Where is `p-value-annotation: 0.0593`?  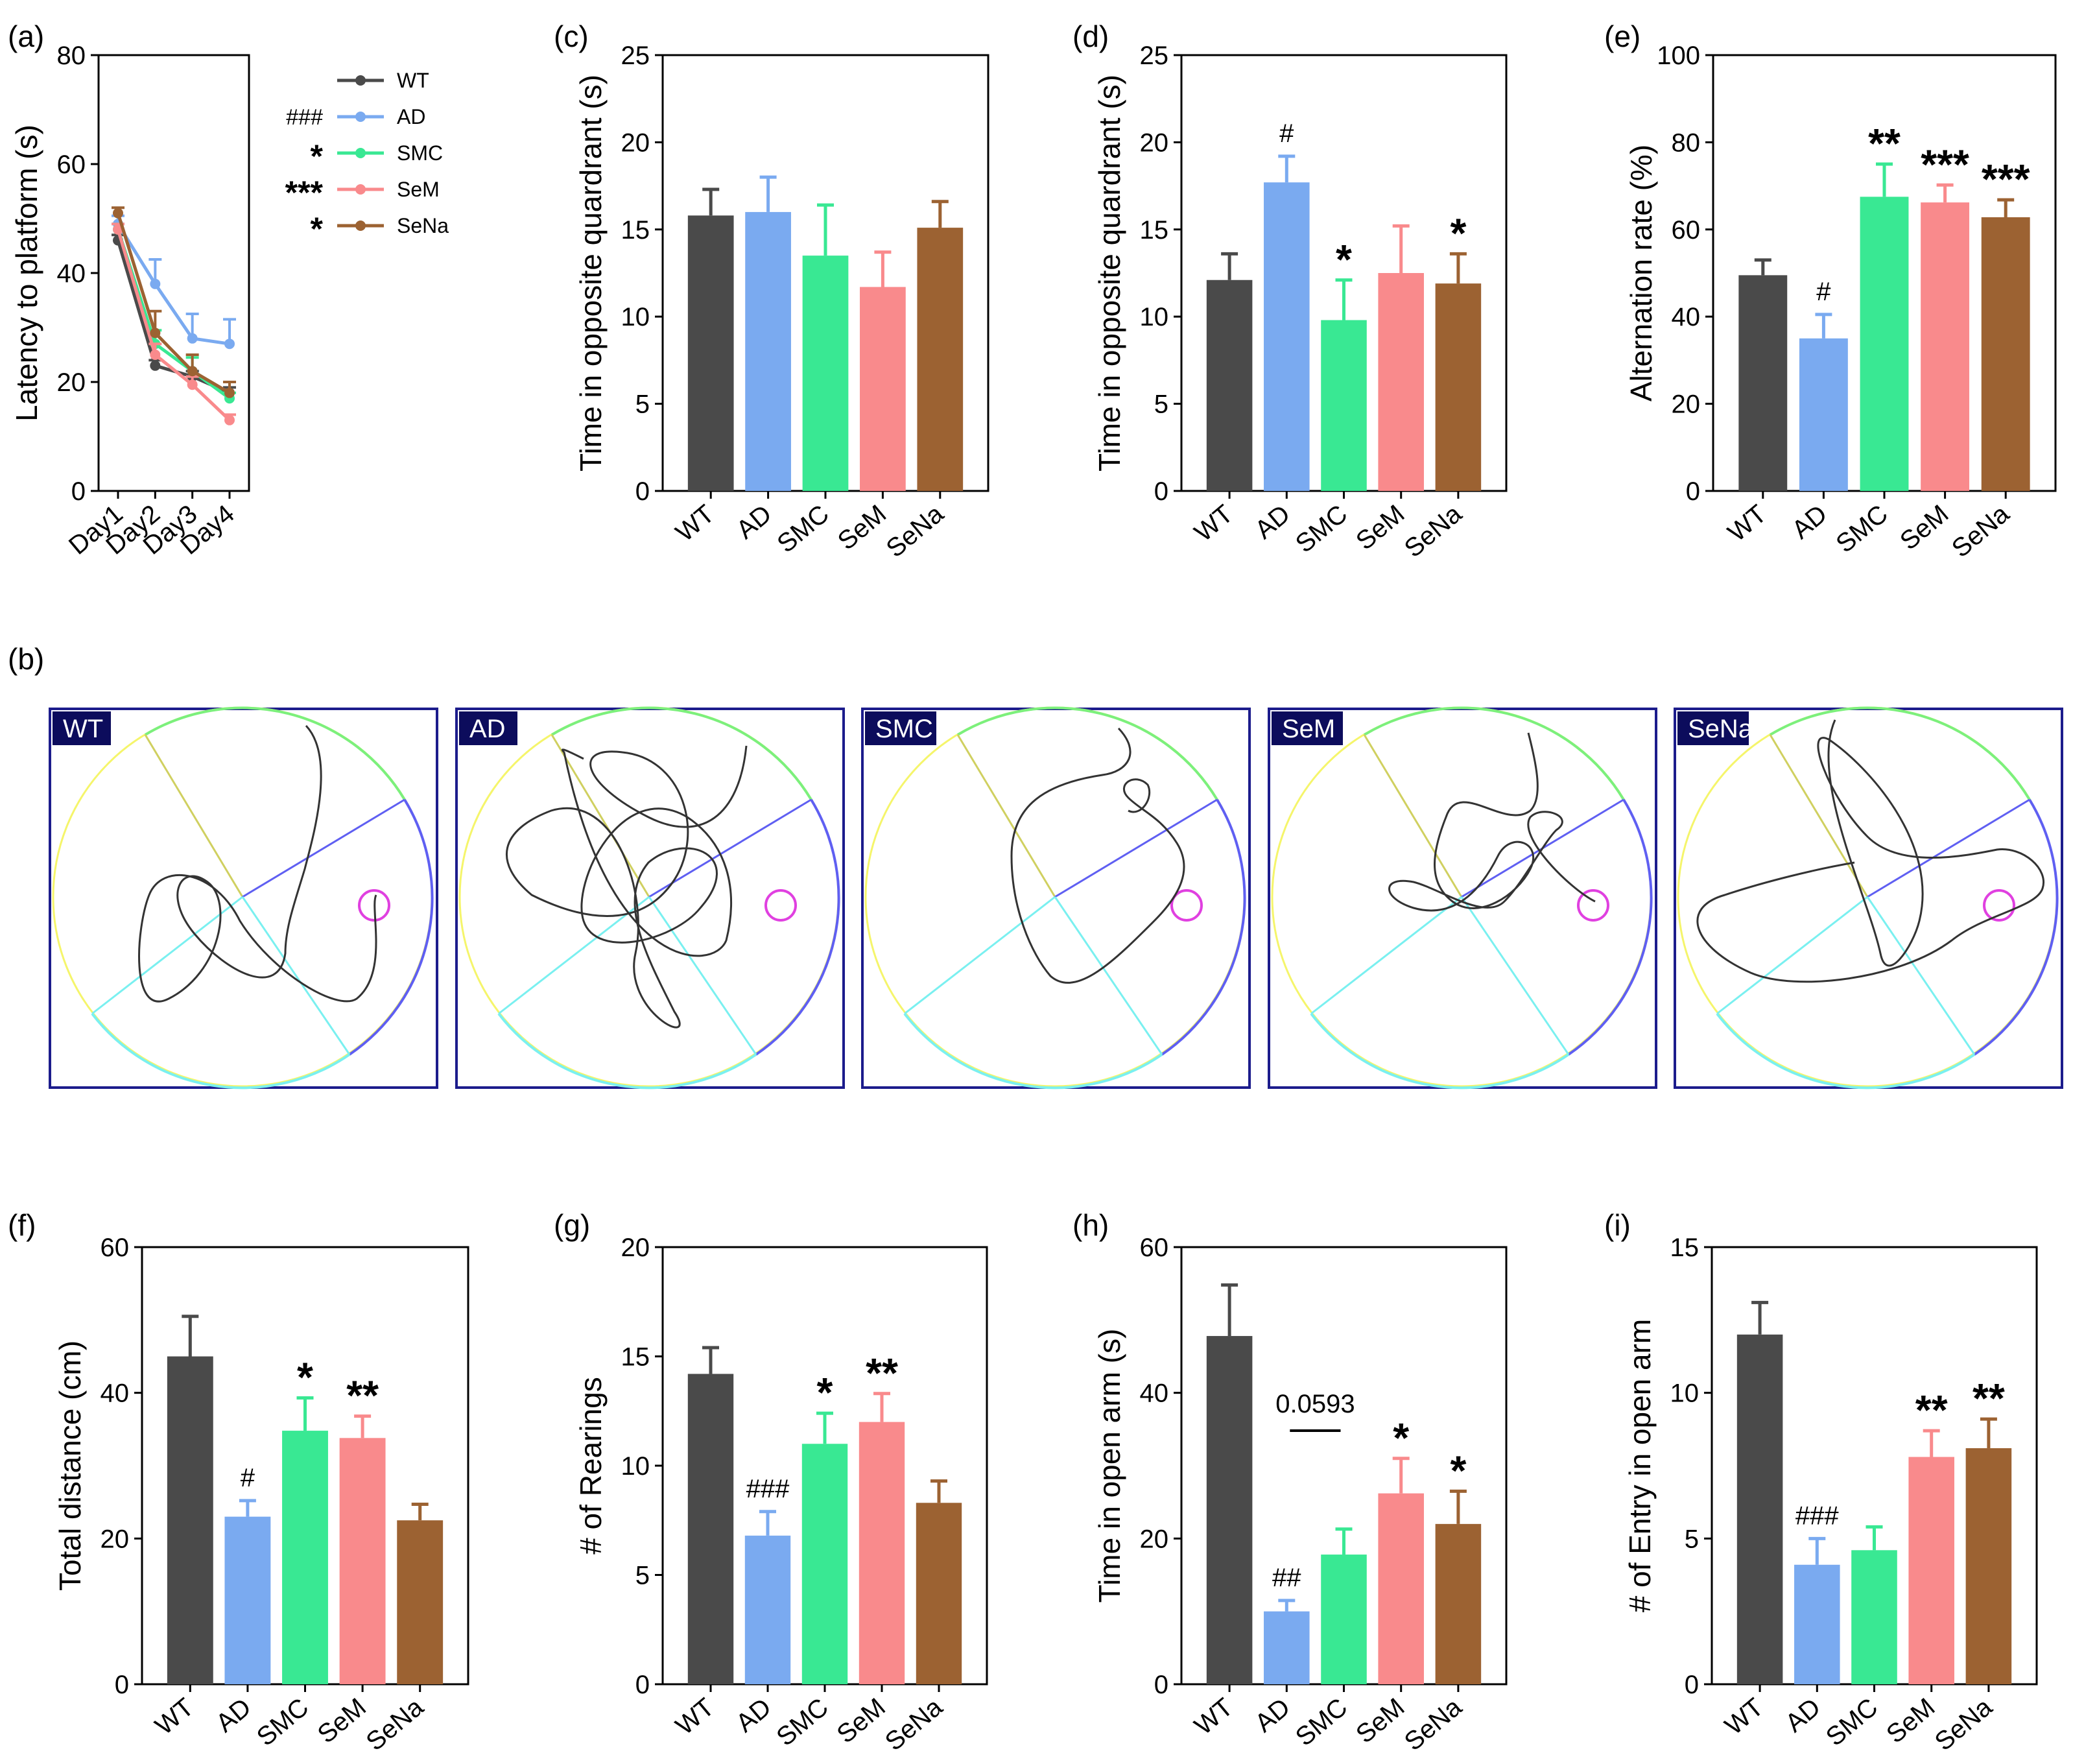
p-value-annotation: 0.0593 is located at coordinates (1315, 1404).